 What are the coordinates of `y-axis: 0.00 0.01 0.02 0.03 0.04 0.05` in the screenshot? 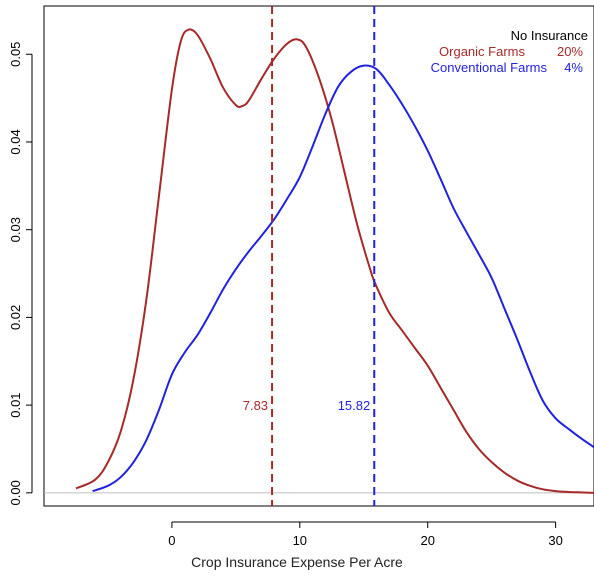 It's located at (20, 273).